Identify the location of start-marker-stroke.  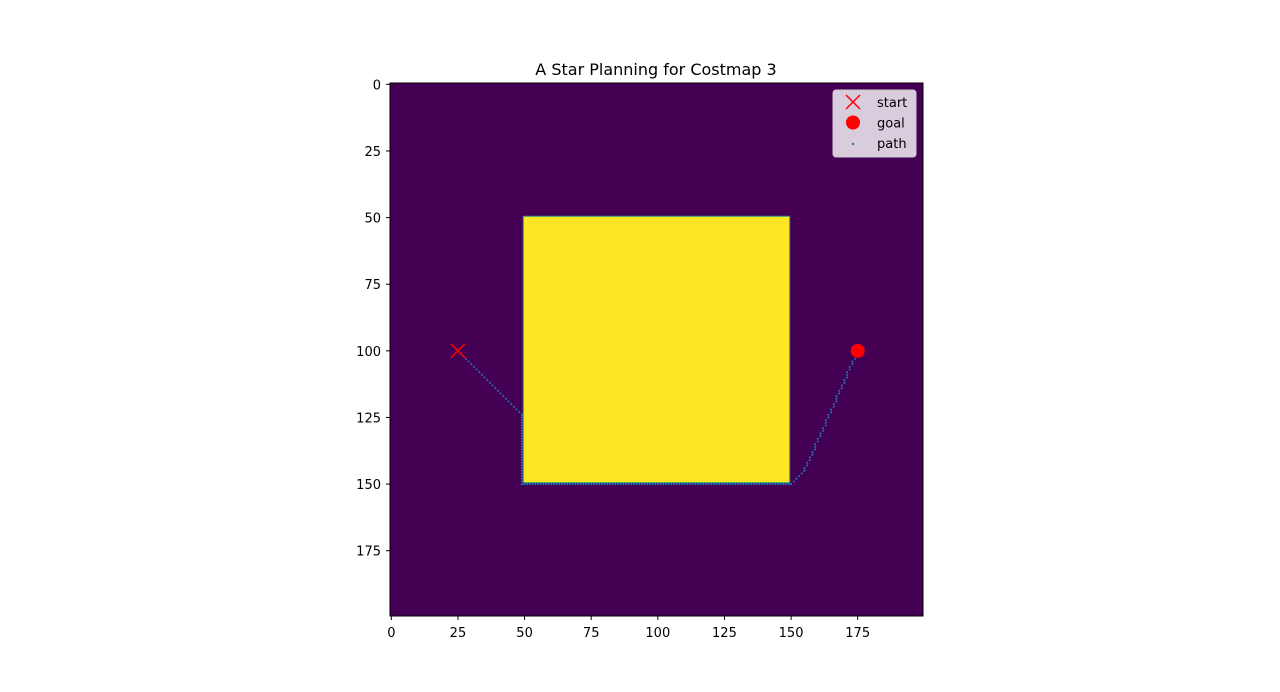
(458, 351).